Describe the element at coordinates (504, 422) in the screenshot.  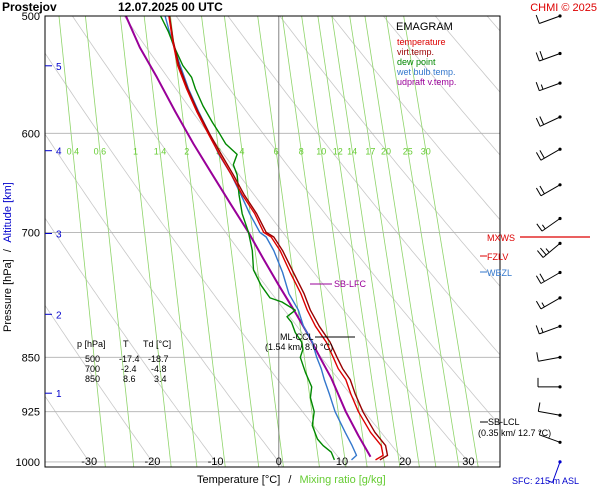
I see `sb-lcl-label: SB-LCL` at that location.